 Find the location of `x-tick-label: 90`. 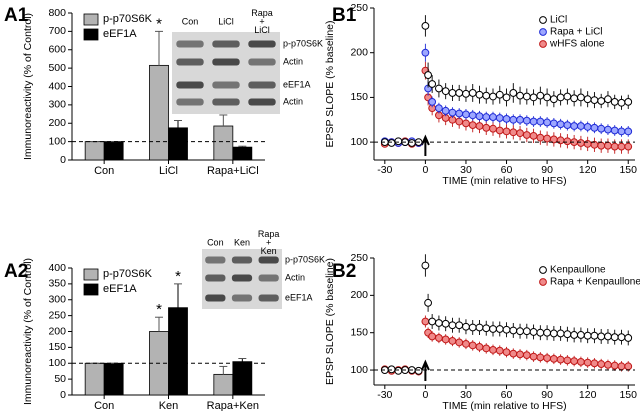

x-tick-label: 90 is located at coordinates (547, 170).